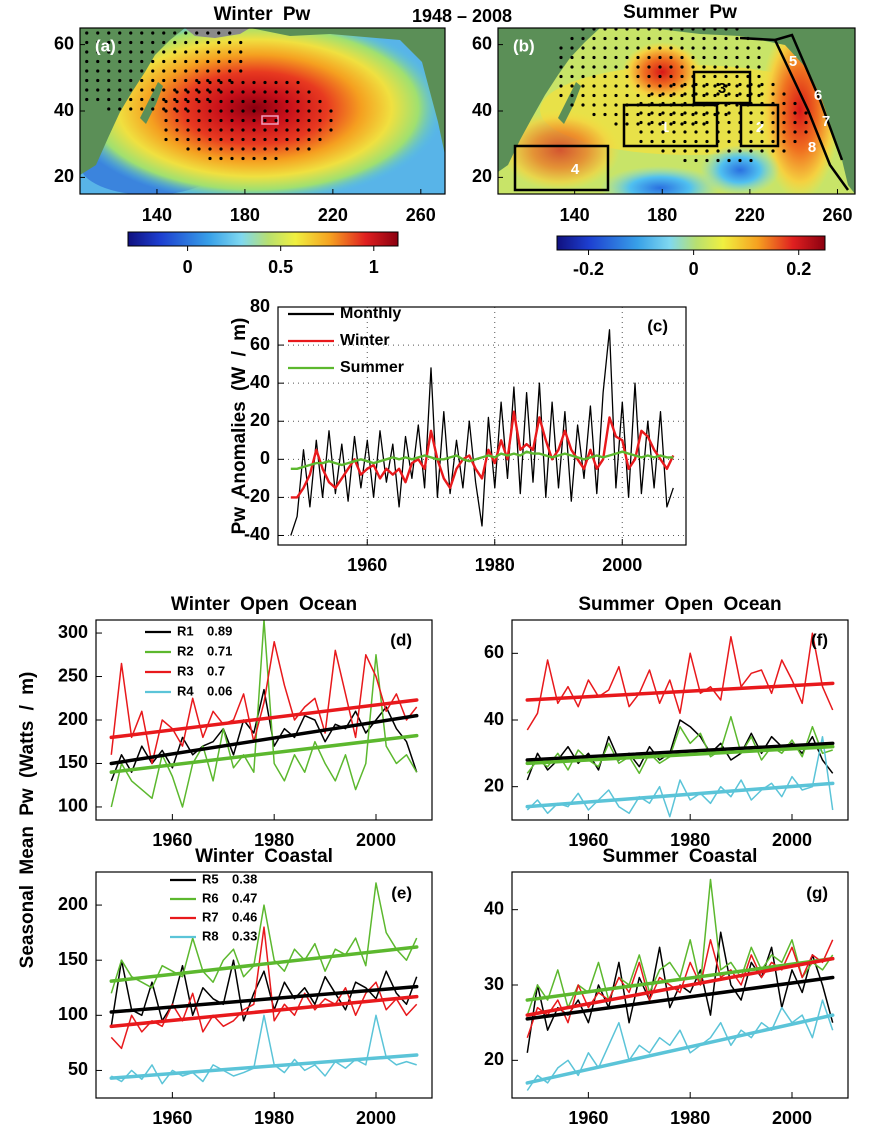 The width and height of the screenshot is (878, 1138). I want to click on x-tick-label: 220, so click(750, 215).